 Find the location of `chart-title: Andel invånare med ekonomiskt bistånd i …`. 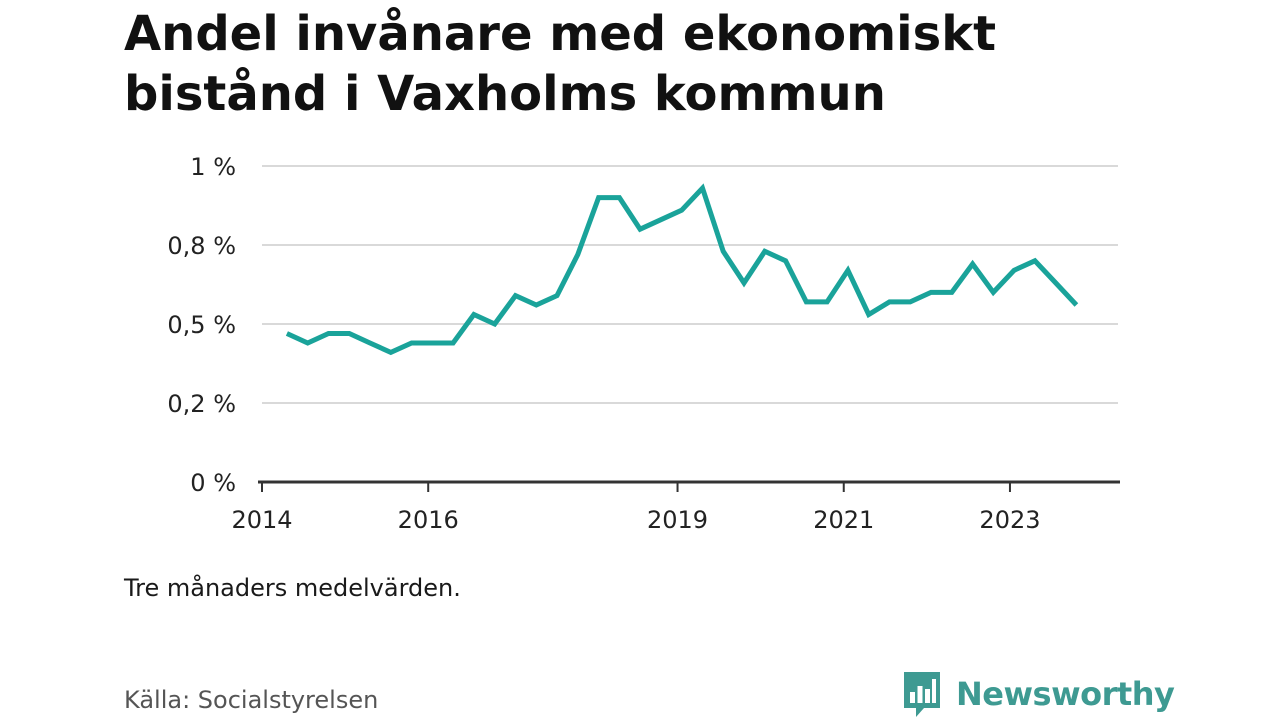

chart-title: Andel invånare med ekonomiskt bistånd i … is located at coordinates (560, 64).